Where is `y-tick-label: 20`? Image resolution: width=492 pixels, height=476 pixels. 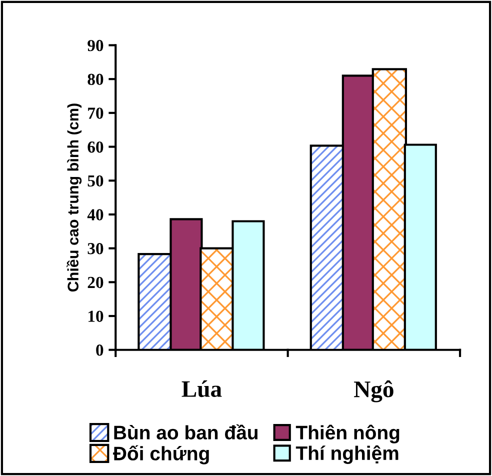
y-tick-label: 20 is located at coordinates (96, 282).